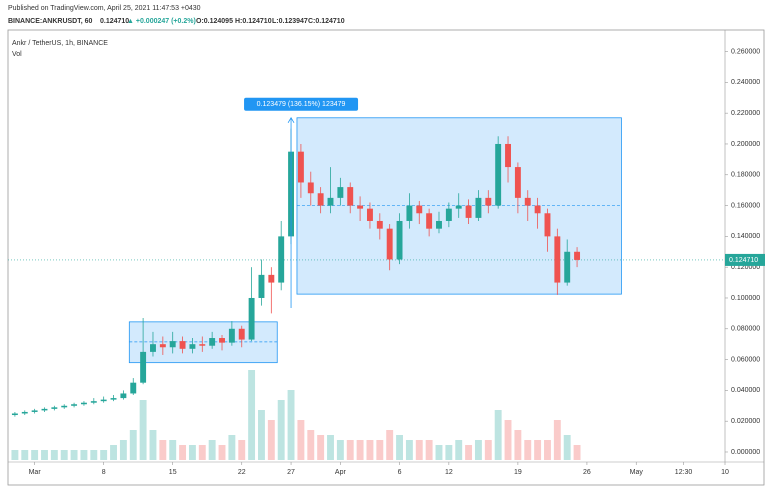 The height and width of the screenshot is (494, 768). Describe the element at coordinates (17, 54) in the screenshot. I see `volume-label: Vol` at that location.